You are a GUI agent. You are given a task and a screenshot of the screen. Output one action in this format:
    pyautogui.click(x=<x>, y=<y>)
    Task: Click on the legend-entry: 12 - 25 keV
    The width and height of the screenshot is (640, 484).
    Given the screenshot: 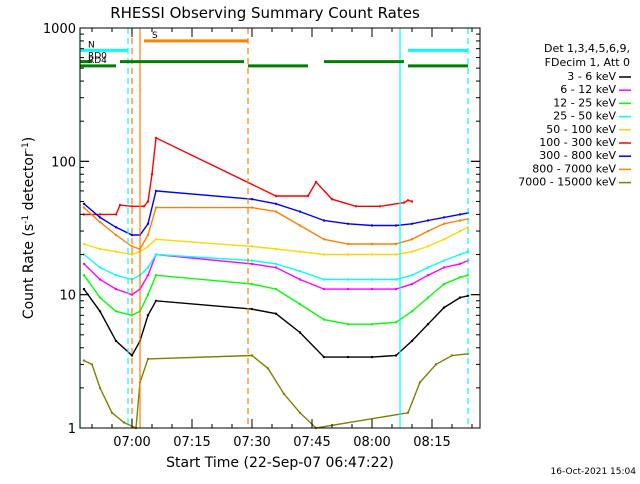 What is the action you would take?
    pyautogui.click(x=584, y=102)
    